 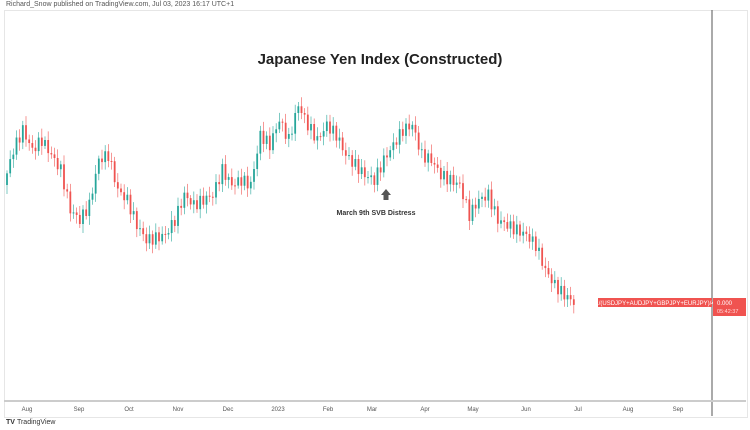 I want to click on x-tick-label: May, so click(x=472, y=410).